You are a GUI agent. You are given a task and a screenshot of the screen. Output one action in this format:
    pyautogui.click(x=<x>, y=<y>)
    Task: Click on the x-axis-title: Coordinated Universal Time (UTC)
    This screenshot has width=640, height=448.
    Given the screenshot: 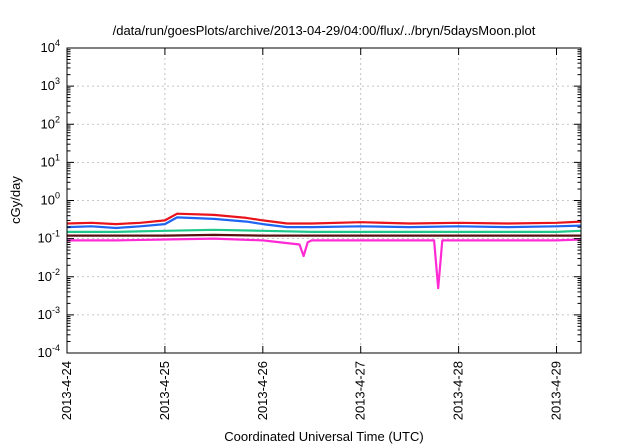 What is the action you would take?
    pyautogui.click(x=323, y=436)
    